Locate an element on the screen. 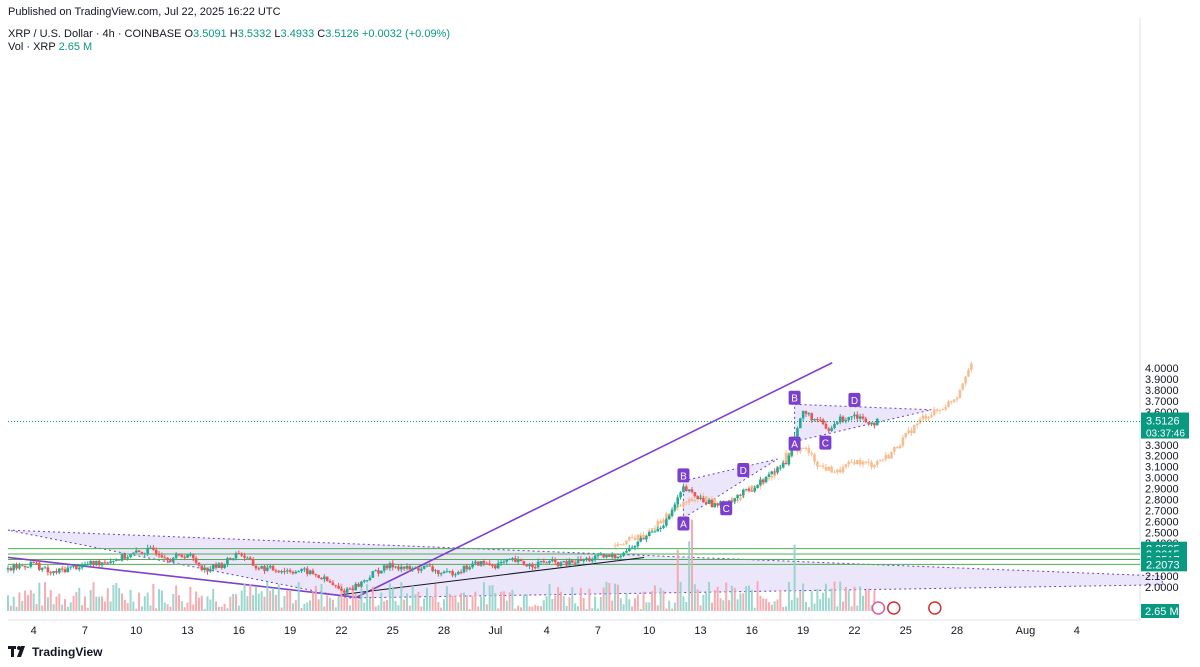 Image resolution: width=1200 pixels, height=667 pixels. symbol-title: XRP / U.S. Dollar · 4h · COINBASE is located at coordinates (95, 34).